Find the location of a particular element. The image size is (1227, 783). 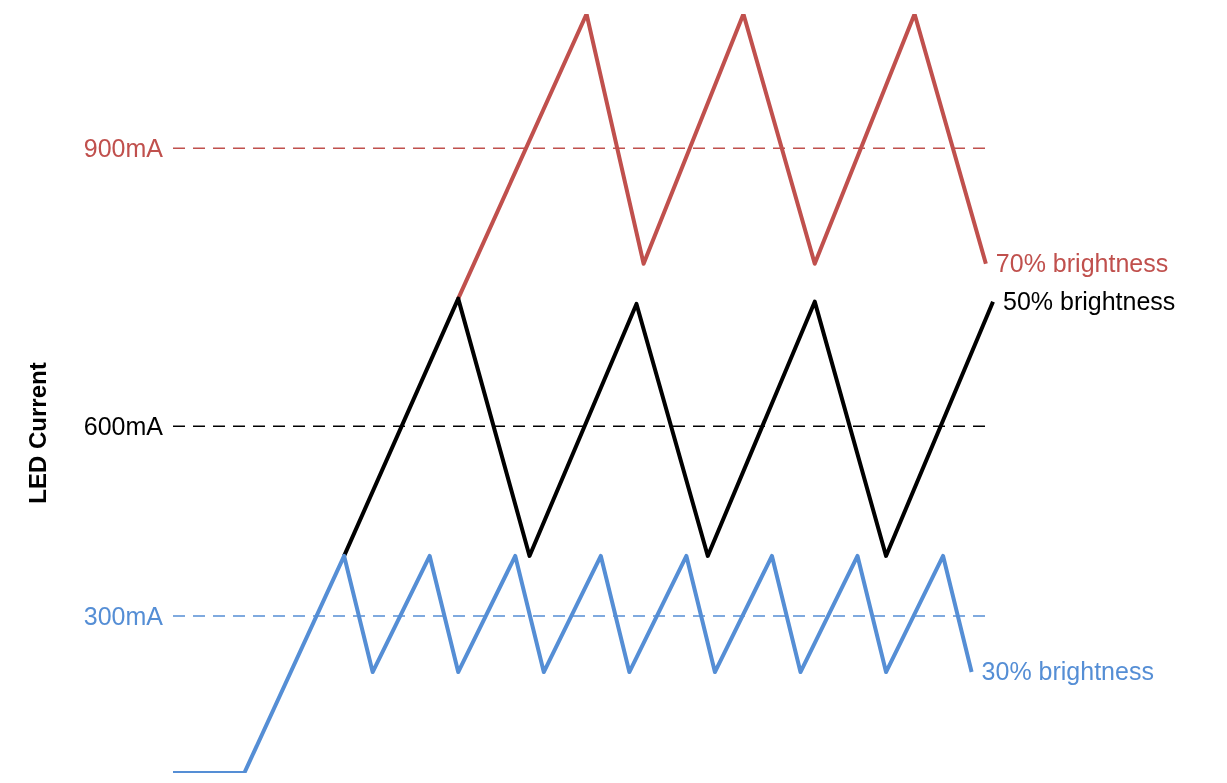

series-label: 50% brightness is located at coordinates (1089, 300).